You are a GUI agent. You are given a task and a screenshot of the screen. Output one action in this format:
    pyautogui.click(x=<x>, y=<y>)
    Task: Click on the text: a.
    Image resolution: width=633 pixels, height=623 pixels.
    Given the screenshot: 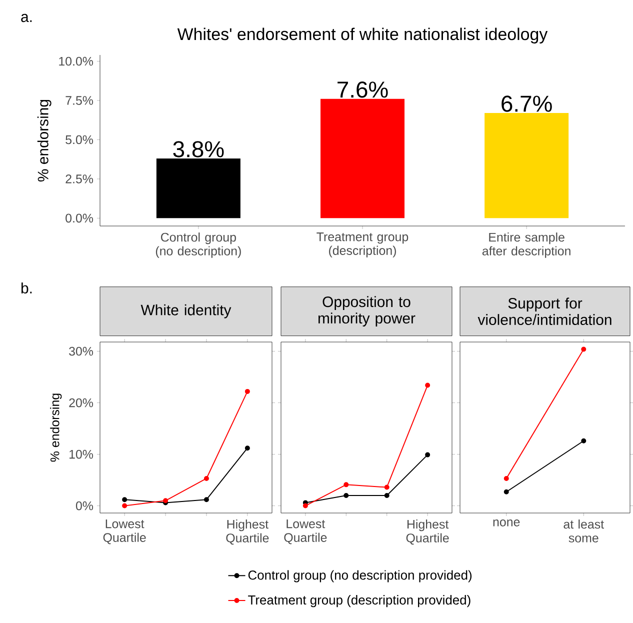 What is the action you would take?
    pyautogui.click(x=26, y=18)
    